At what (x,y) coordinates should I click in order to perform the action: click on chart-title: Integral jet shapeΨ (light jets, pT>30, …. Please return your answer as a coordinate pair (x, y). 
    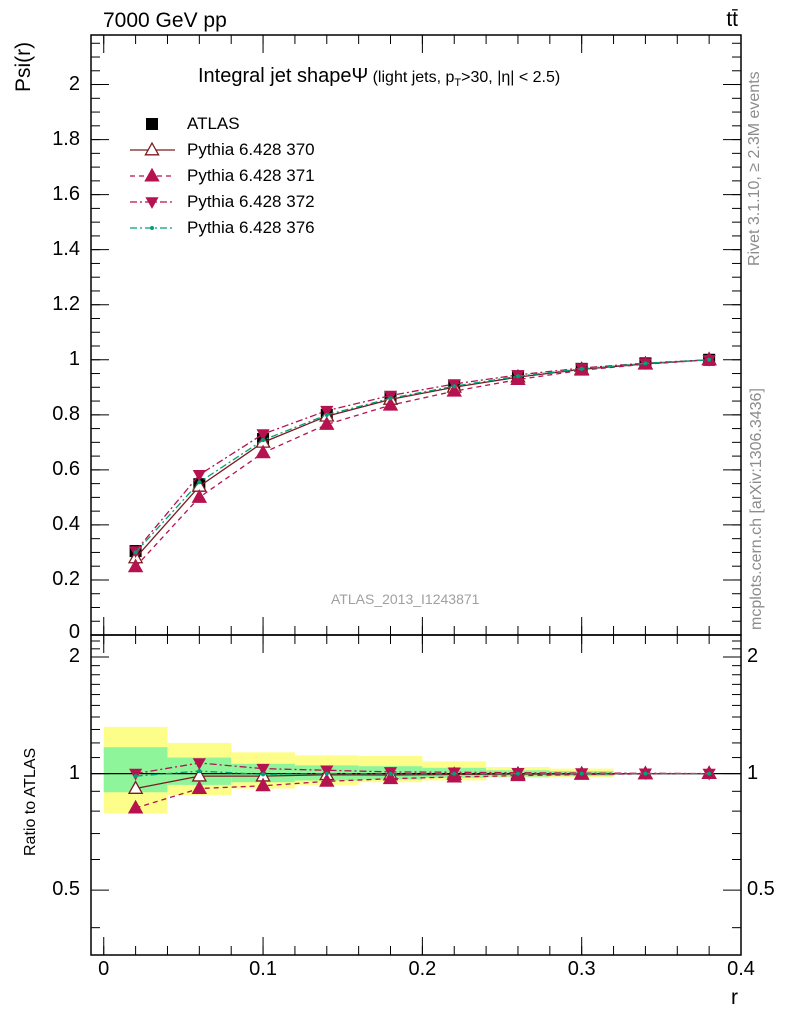
    Looking at the image, I should click on (379, 77).